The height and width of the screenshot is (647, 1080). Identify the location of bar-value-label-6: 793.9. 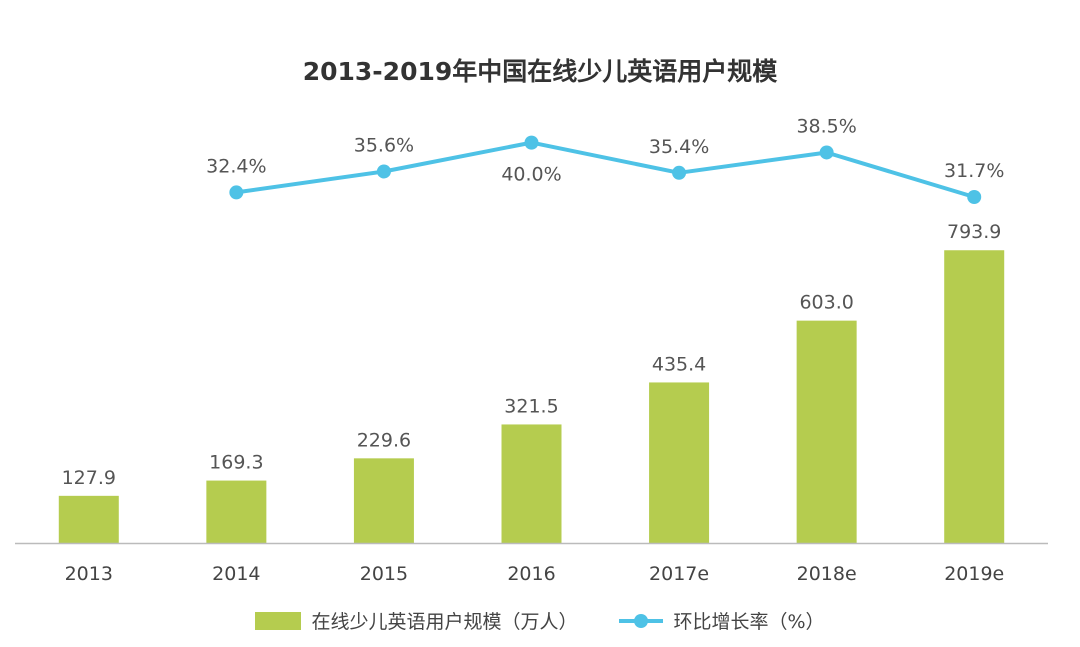
(974, 232).